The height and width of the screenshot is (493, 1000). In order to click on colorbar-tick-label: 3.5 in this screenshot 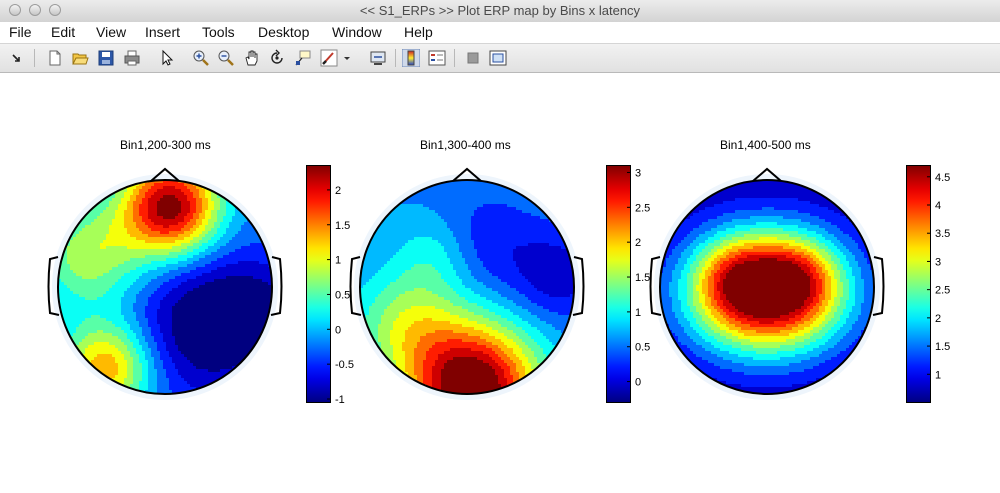, I will do `click(942, 234)`.